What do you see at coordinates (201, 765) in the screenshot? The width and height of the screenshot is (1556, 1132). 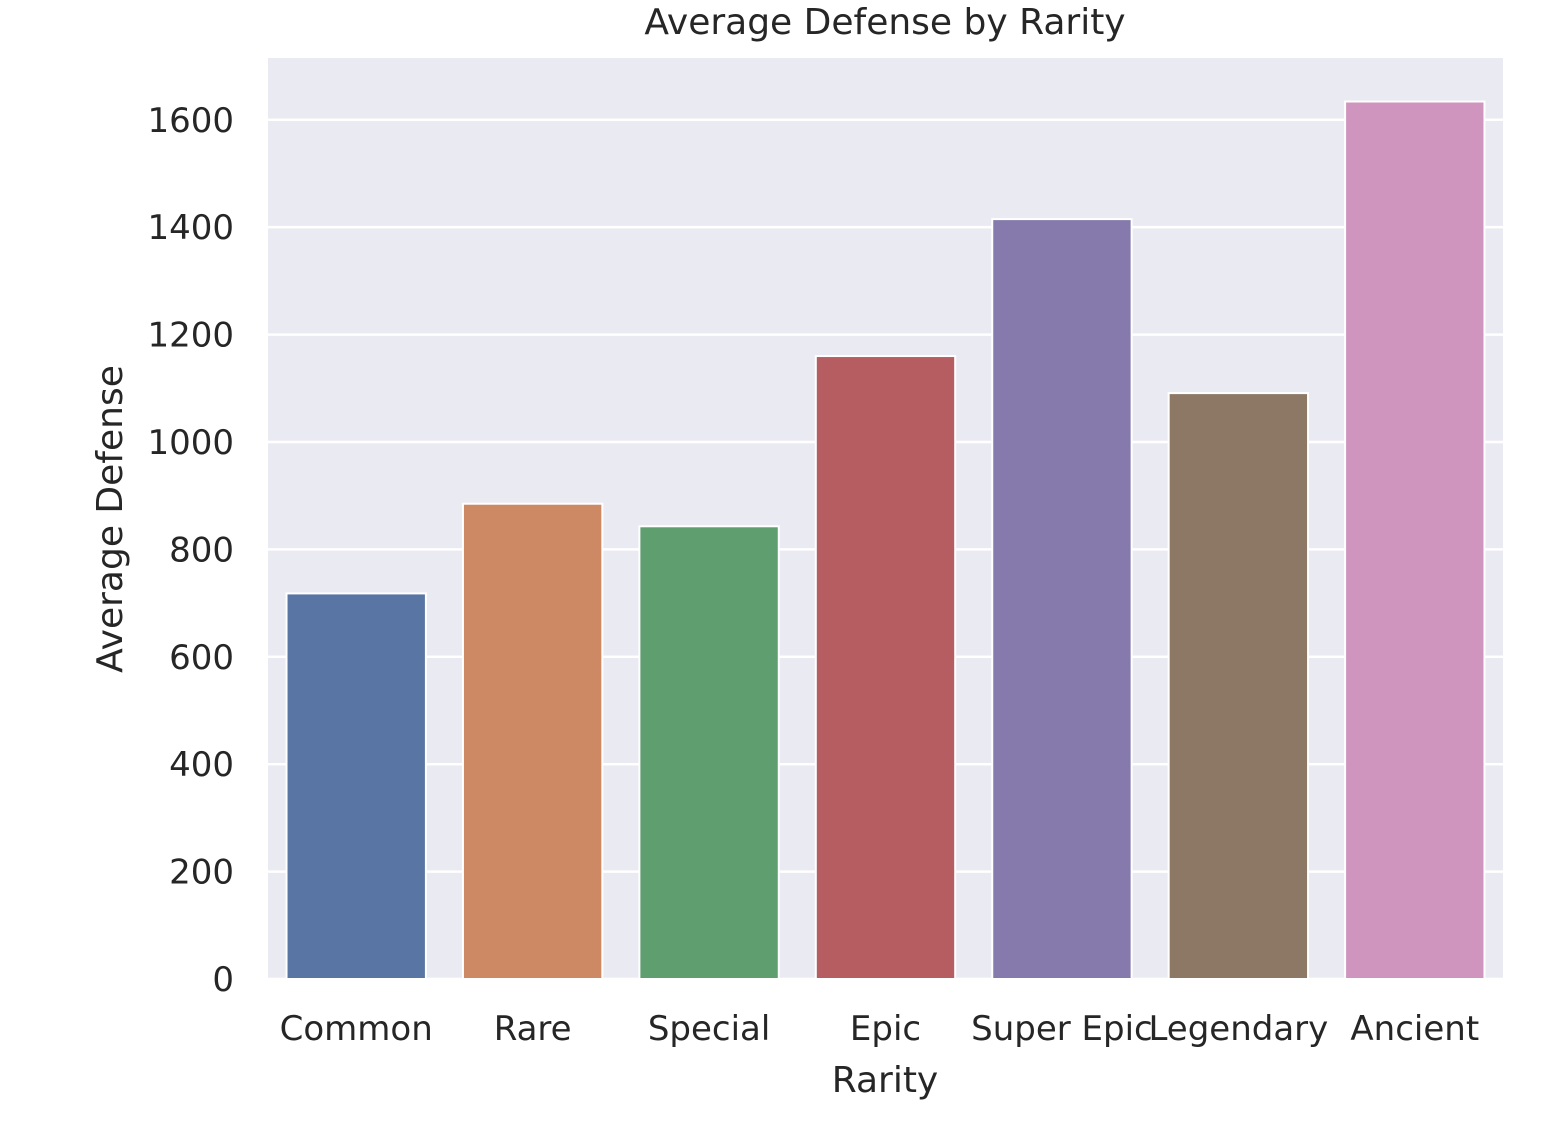 I see `y-tick-label: 400` at bounding box center [201, 765].